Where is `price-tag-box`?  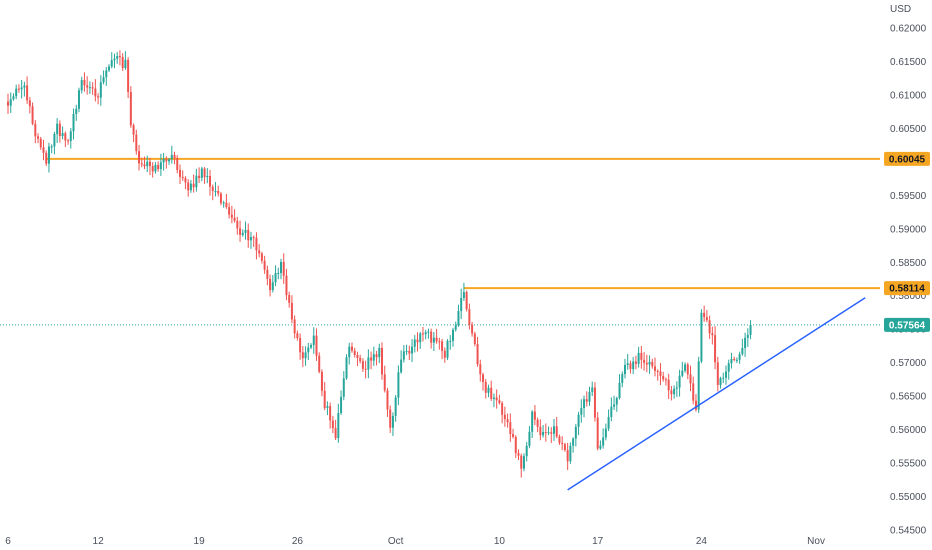 price-tag-box is located at coordinates (907, 324).